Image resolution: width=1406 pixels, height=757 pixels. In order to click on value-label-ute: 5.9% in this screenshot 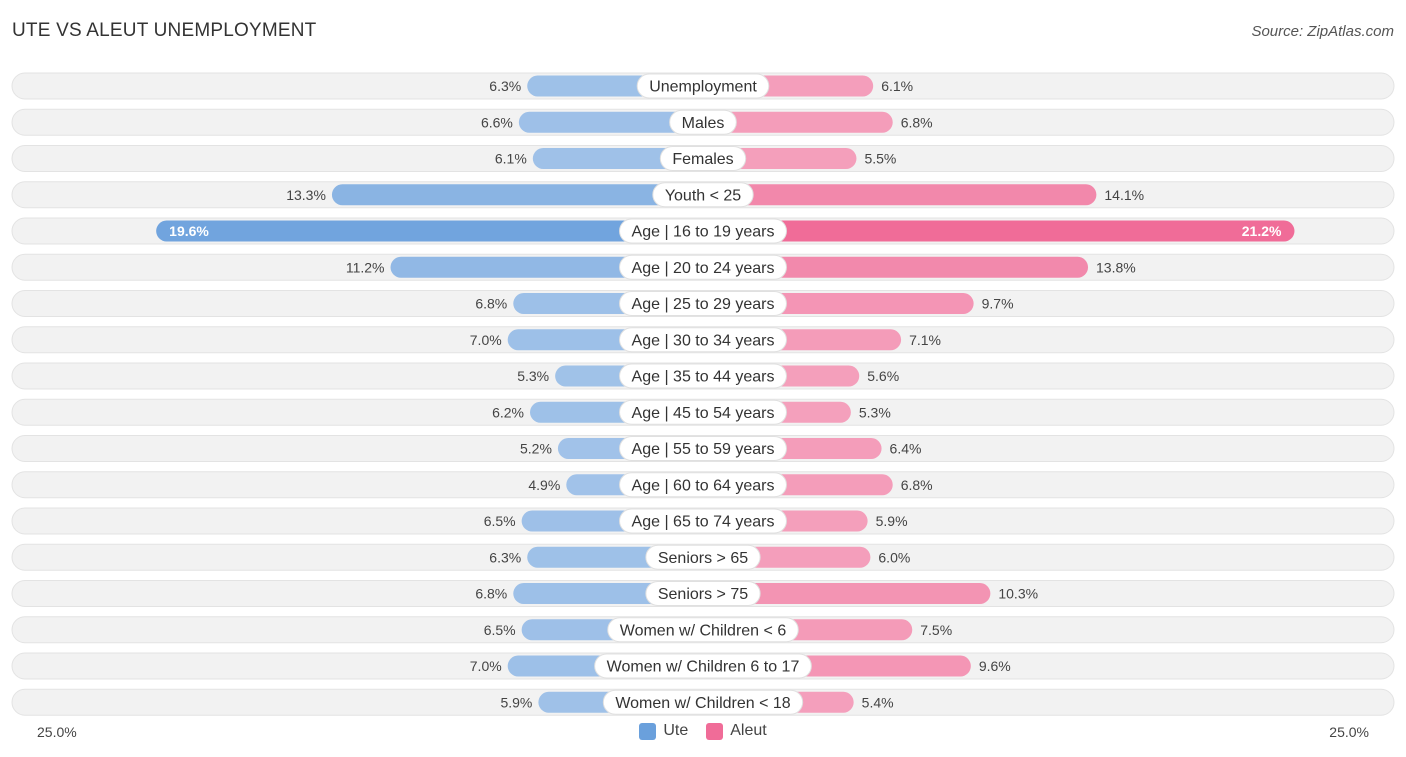, I will do `click(516, 702)`.